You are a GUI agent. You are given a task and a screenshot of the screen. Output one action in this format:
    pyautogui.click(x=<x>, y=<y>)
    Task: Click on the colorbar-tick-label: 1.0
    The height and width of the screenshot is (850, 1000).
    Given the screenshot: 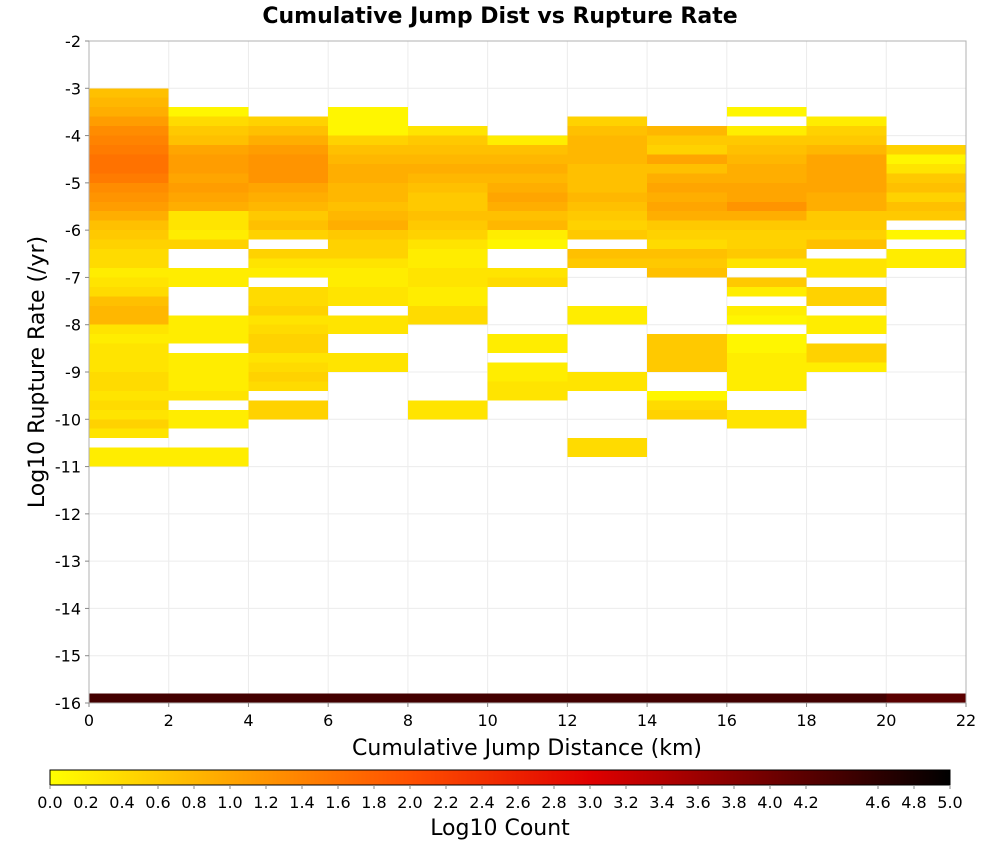 What is the action you would take?
    pyautogui.click(x=229, y=802)
    